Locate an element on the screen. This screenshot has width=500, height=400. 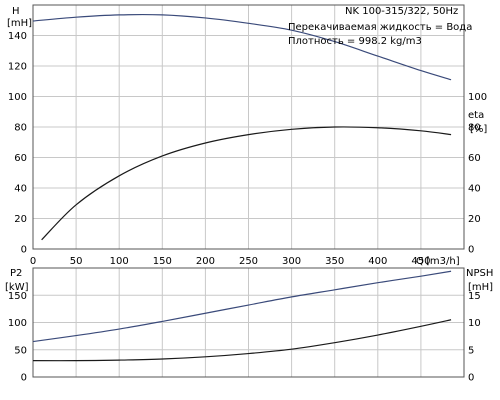
bottom-right-axis-unit: [mH] is located at coordinates (480, 287).